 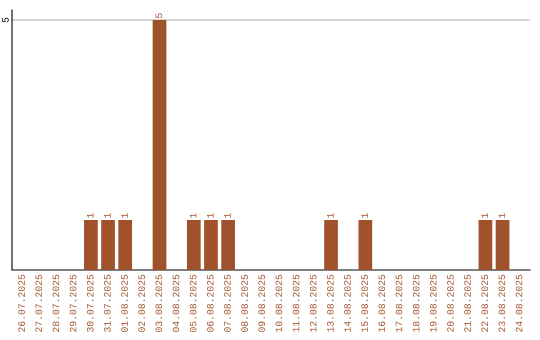 I want to click on x-tick-label: 24.08.2025, so click(x=519, y=303).